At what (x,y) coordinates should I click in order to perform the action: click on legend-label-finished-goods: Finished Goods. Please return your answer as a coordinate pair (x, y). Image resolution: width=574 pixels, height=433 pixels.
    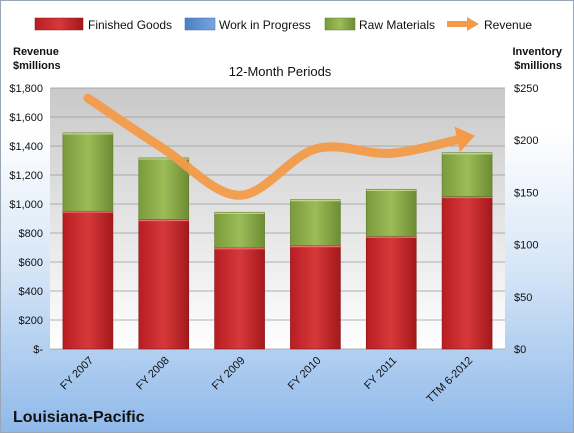
    Looking at the image, I should click on (130, 25).